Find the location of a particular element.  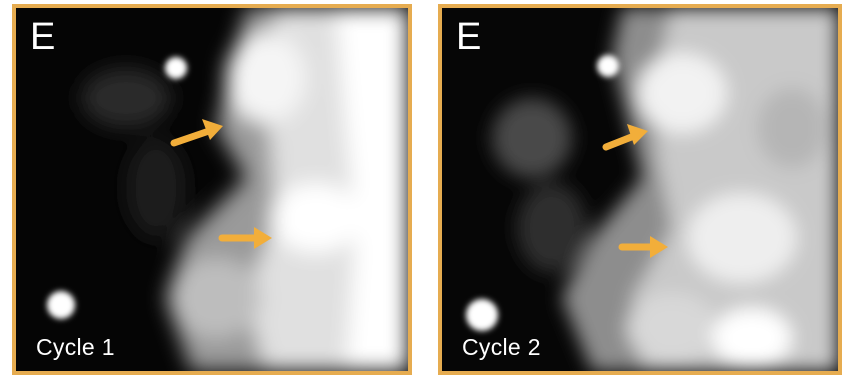

panel-caption: Cycle 1 is located at coordinates (75, 347).